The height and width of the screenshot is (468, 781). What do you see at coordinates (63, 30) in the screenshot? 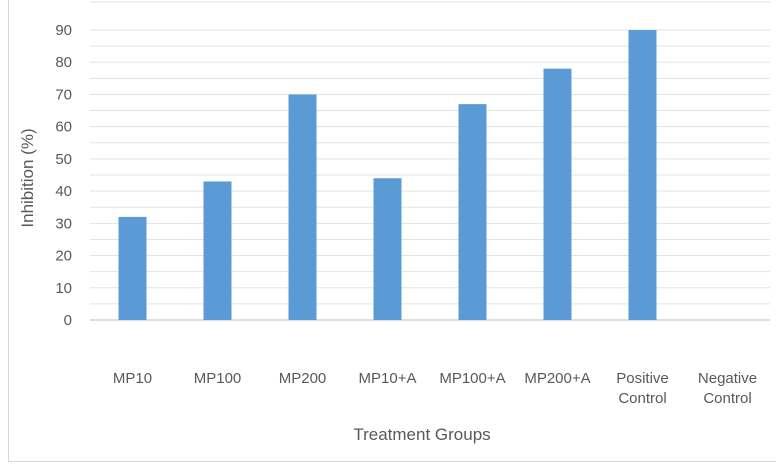
I see `y-tick-label: 90` at bounding box center [63, 30].